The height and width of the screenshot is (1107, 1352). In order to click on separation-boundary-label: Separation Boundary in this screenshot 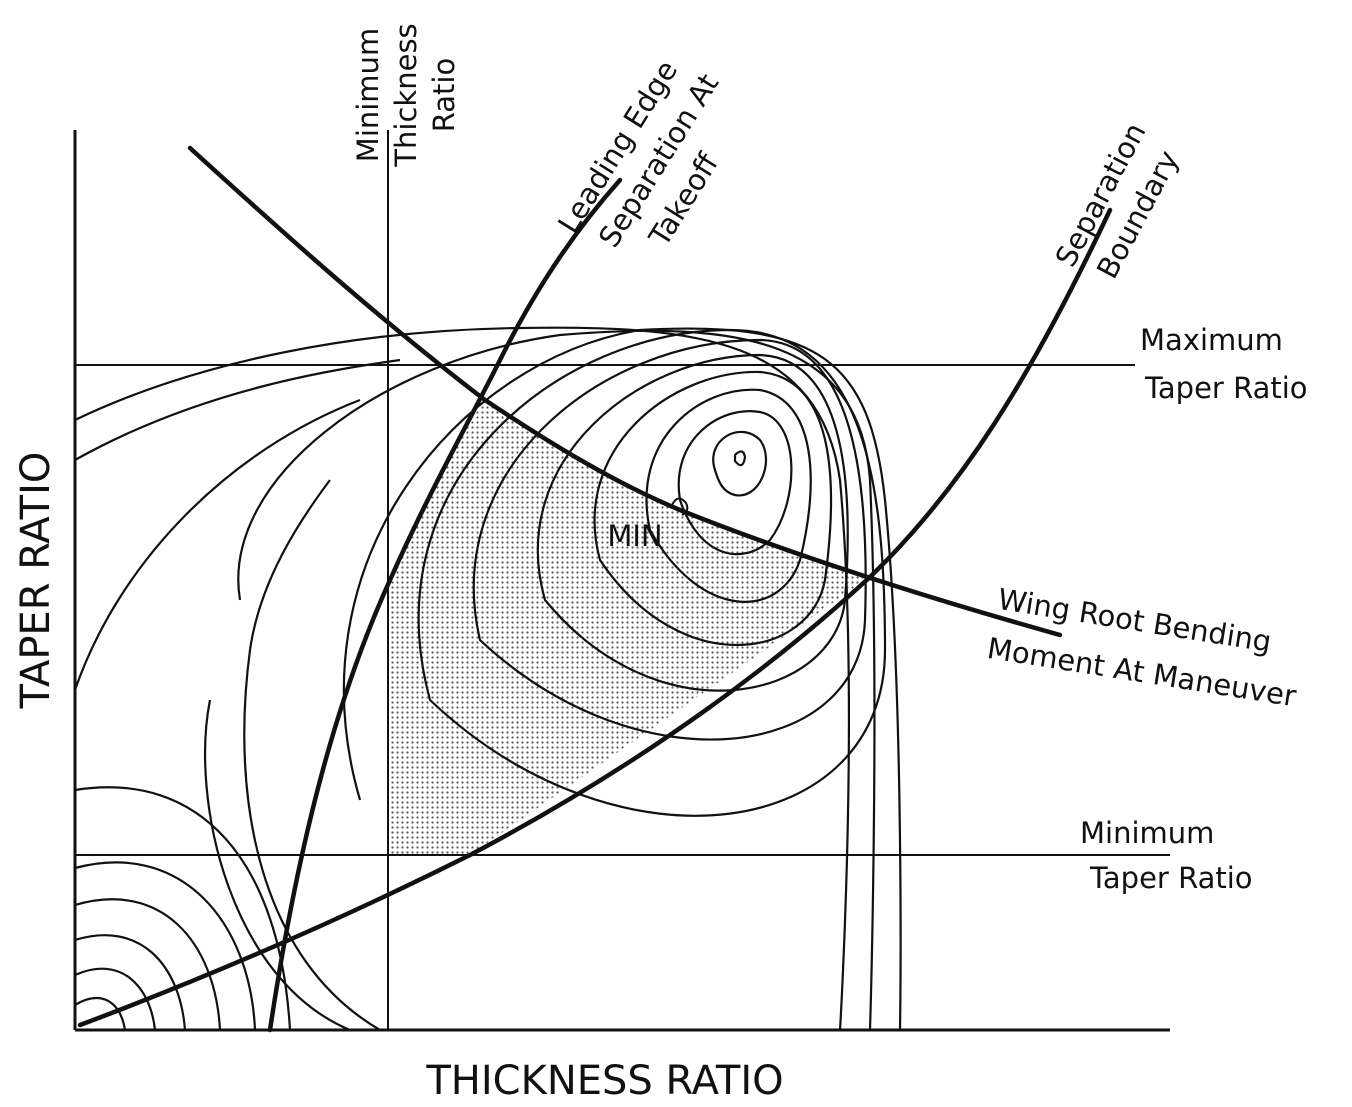, I will do `click(1117, 200)`.